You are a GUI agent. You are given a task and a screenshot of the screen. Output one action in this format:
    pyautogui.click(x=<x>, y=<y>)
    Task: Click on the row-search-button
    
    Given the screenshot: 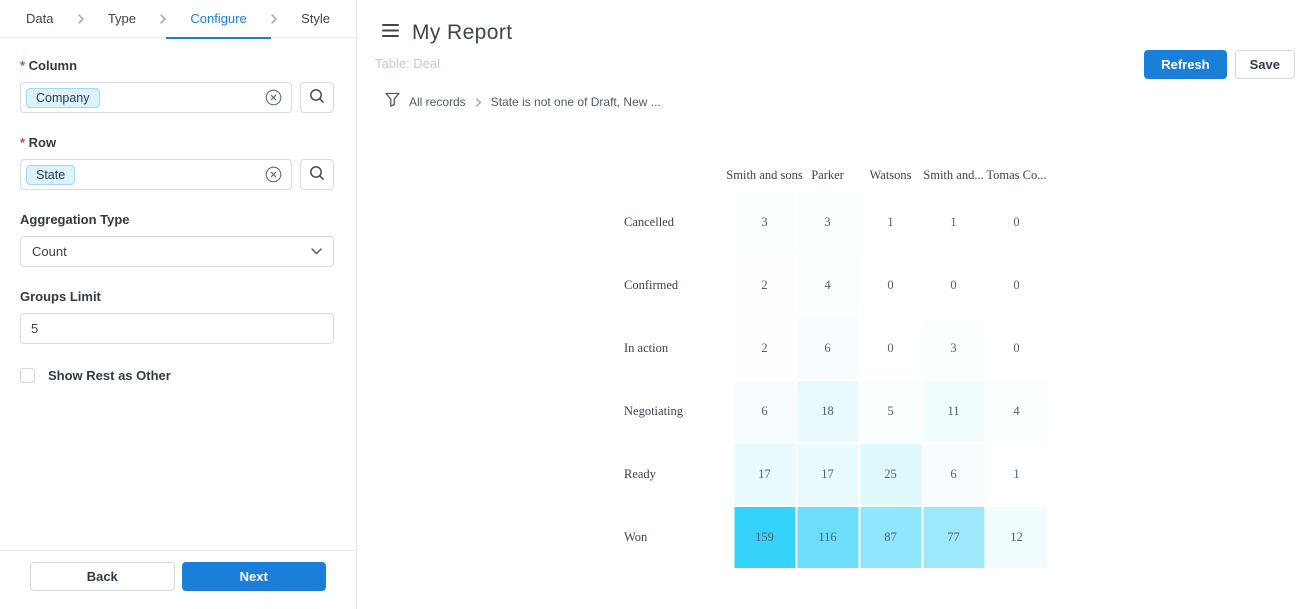 What is the action you would take?
    pyautogui.click(x=317, y=174)
    